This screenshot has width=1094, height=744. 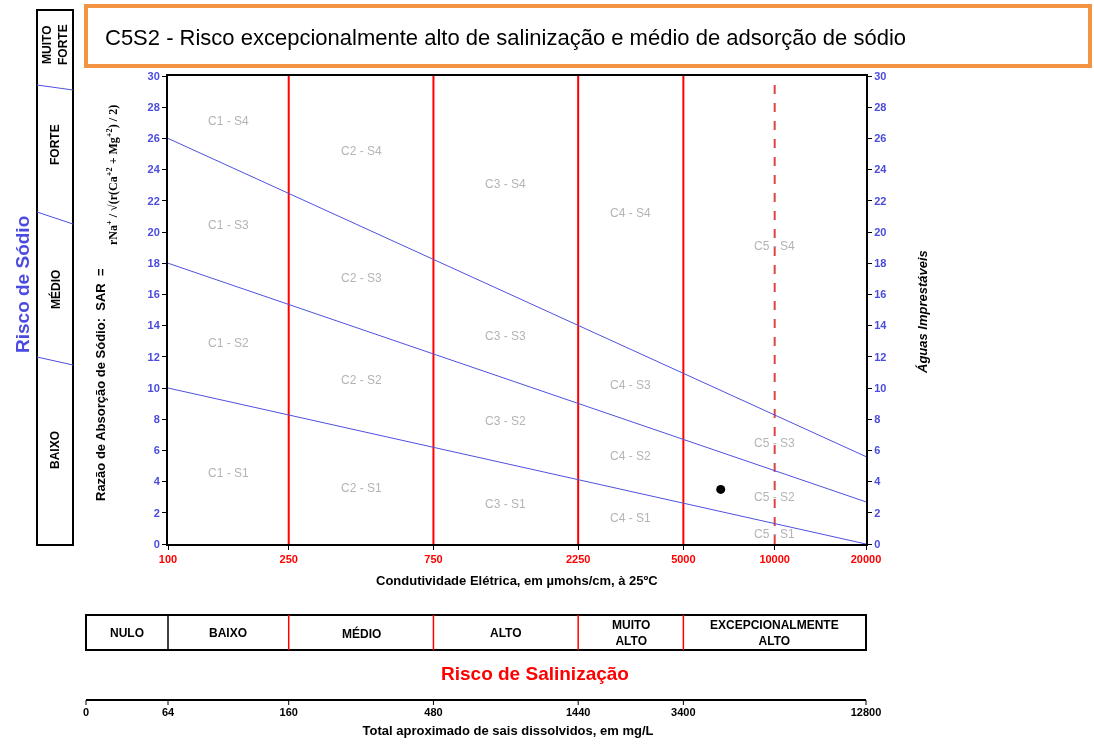 I want to click on y-tick-label: 30, so click(x=153, y=75).